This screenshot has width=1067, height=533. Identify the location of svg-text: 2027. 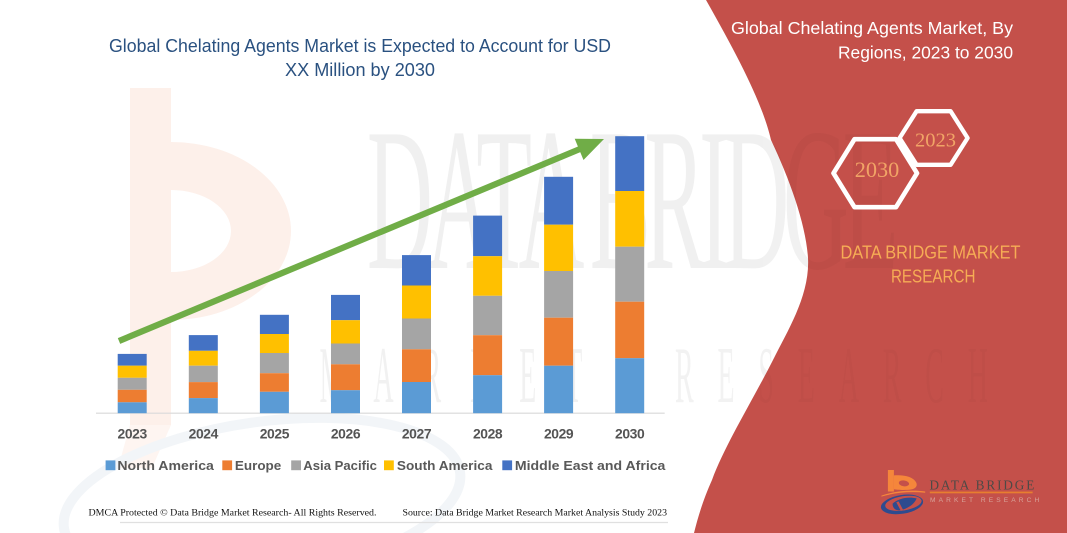
(417, 433).